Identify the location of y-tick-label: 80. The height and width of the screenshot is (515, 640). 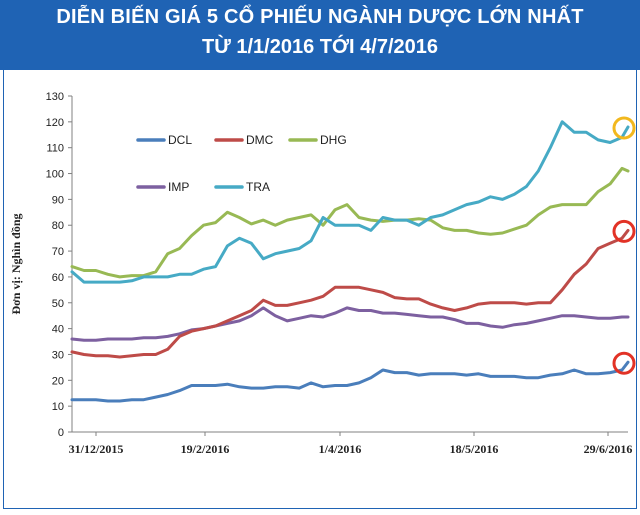
(58, 226).